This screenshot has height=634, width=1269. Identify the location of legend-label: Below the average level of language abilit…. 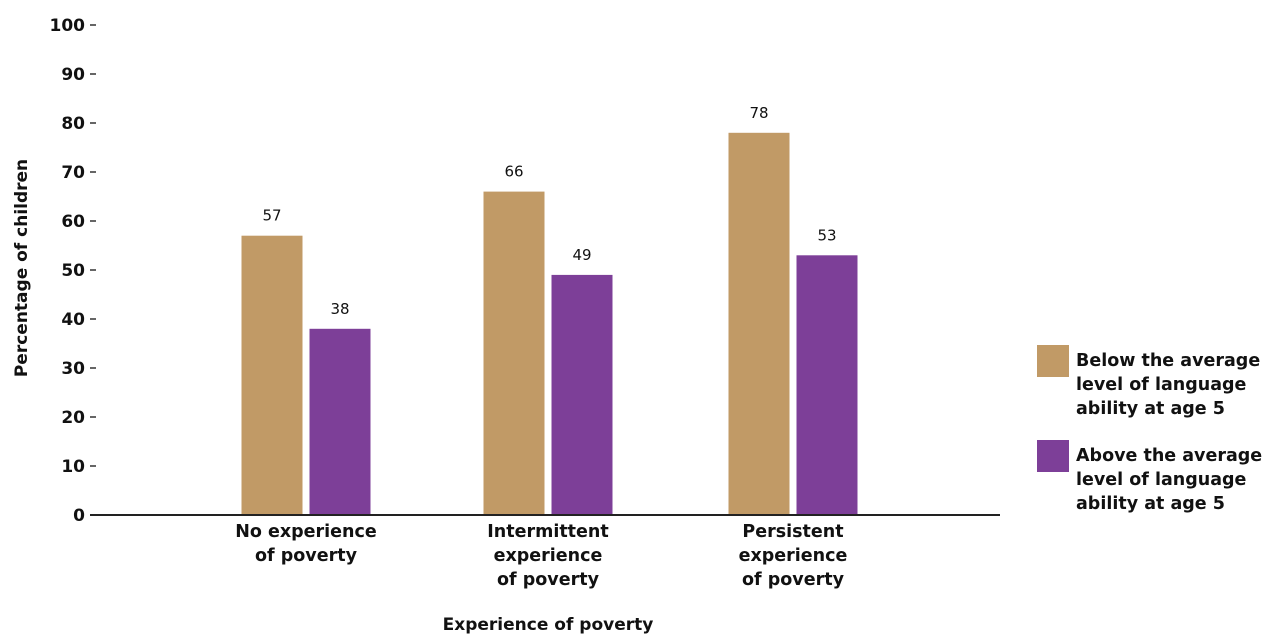
(1168, 385).